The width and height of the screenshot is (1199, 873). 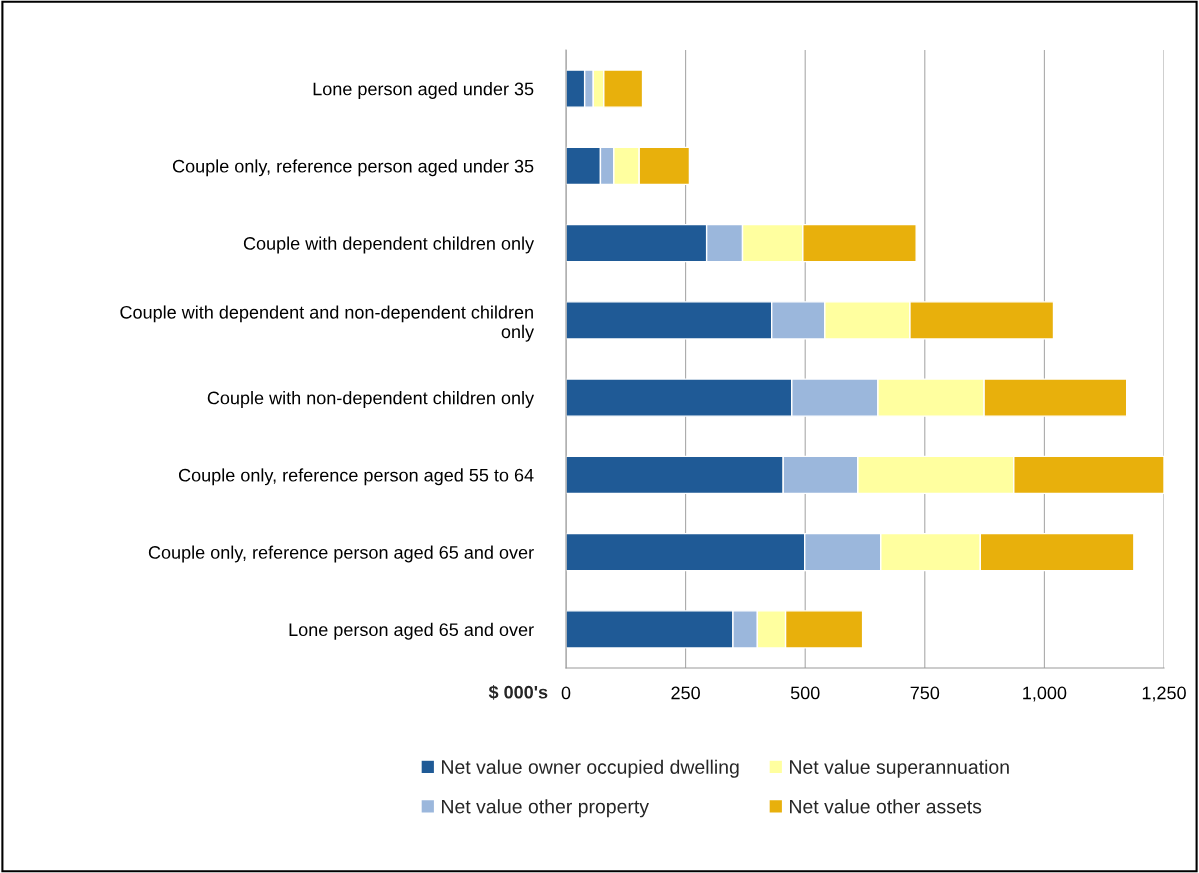 I want to click on y-tick-label: Couple with dependent and non-dependent children only, so click(x=327, y=323).